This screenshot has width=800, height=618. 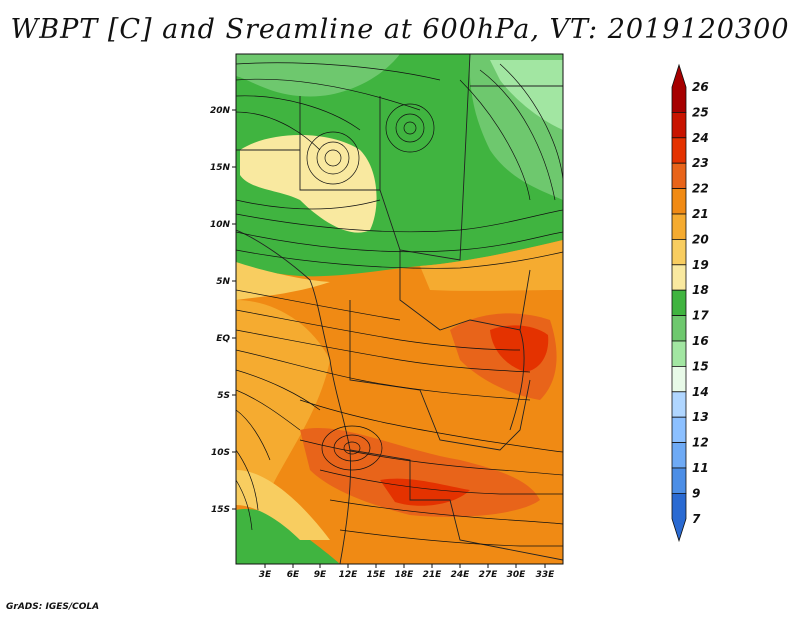 What do you see at coordinates (377, 575) in the screenshot?
I see `lon-label: 15E` at bounding box center [377, 575].